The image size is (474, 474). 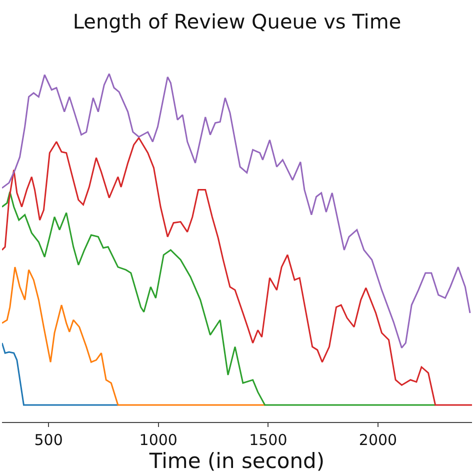 I want to click on x-tick-label: 1000, so click(x=158, y=440).